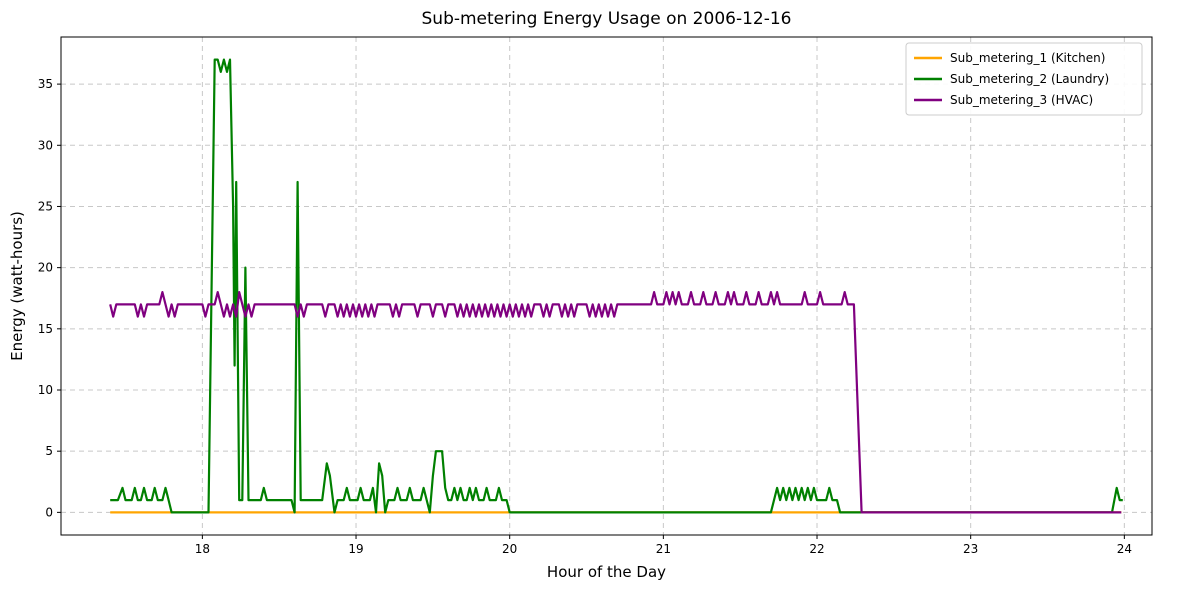 The width and height of the screenshot is (1189, 589). What do you see at coordinates (1027, 58) in the screenshot?
I see `legend-label: Sub_metering_1 (Kitchen)` at bounding box center [1027, 58].